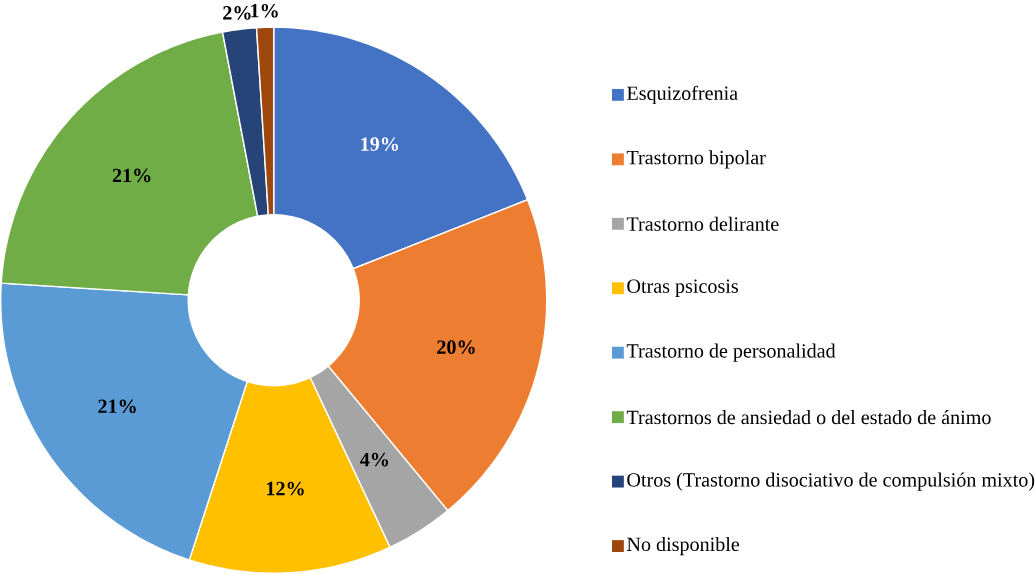 The height and width of the screenshot is (574, 1035). What do you see at coordinates (683, 546) in the screenshot?
I see `legend-label: No disponible` at bounding box center [683, 546].